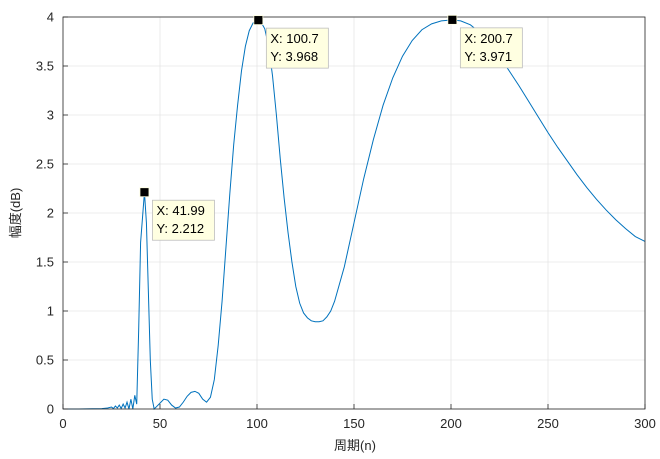  What do you see at coordinates (50, 311) in the screenshot?
I see `y-tick-label: 1` at bounding box center [50, 311].